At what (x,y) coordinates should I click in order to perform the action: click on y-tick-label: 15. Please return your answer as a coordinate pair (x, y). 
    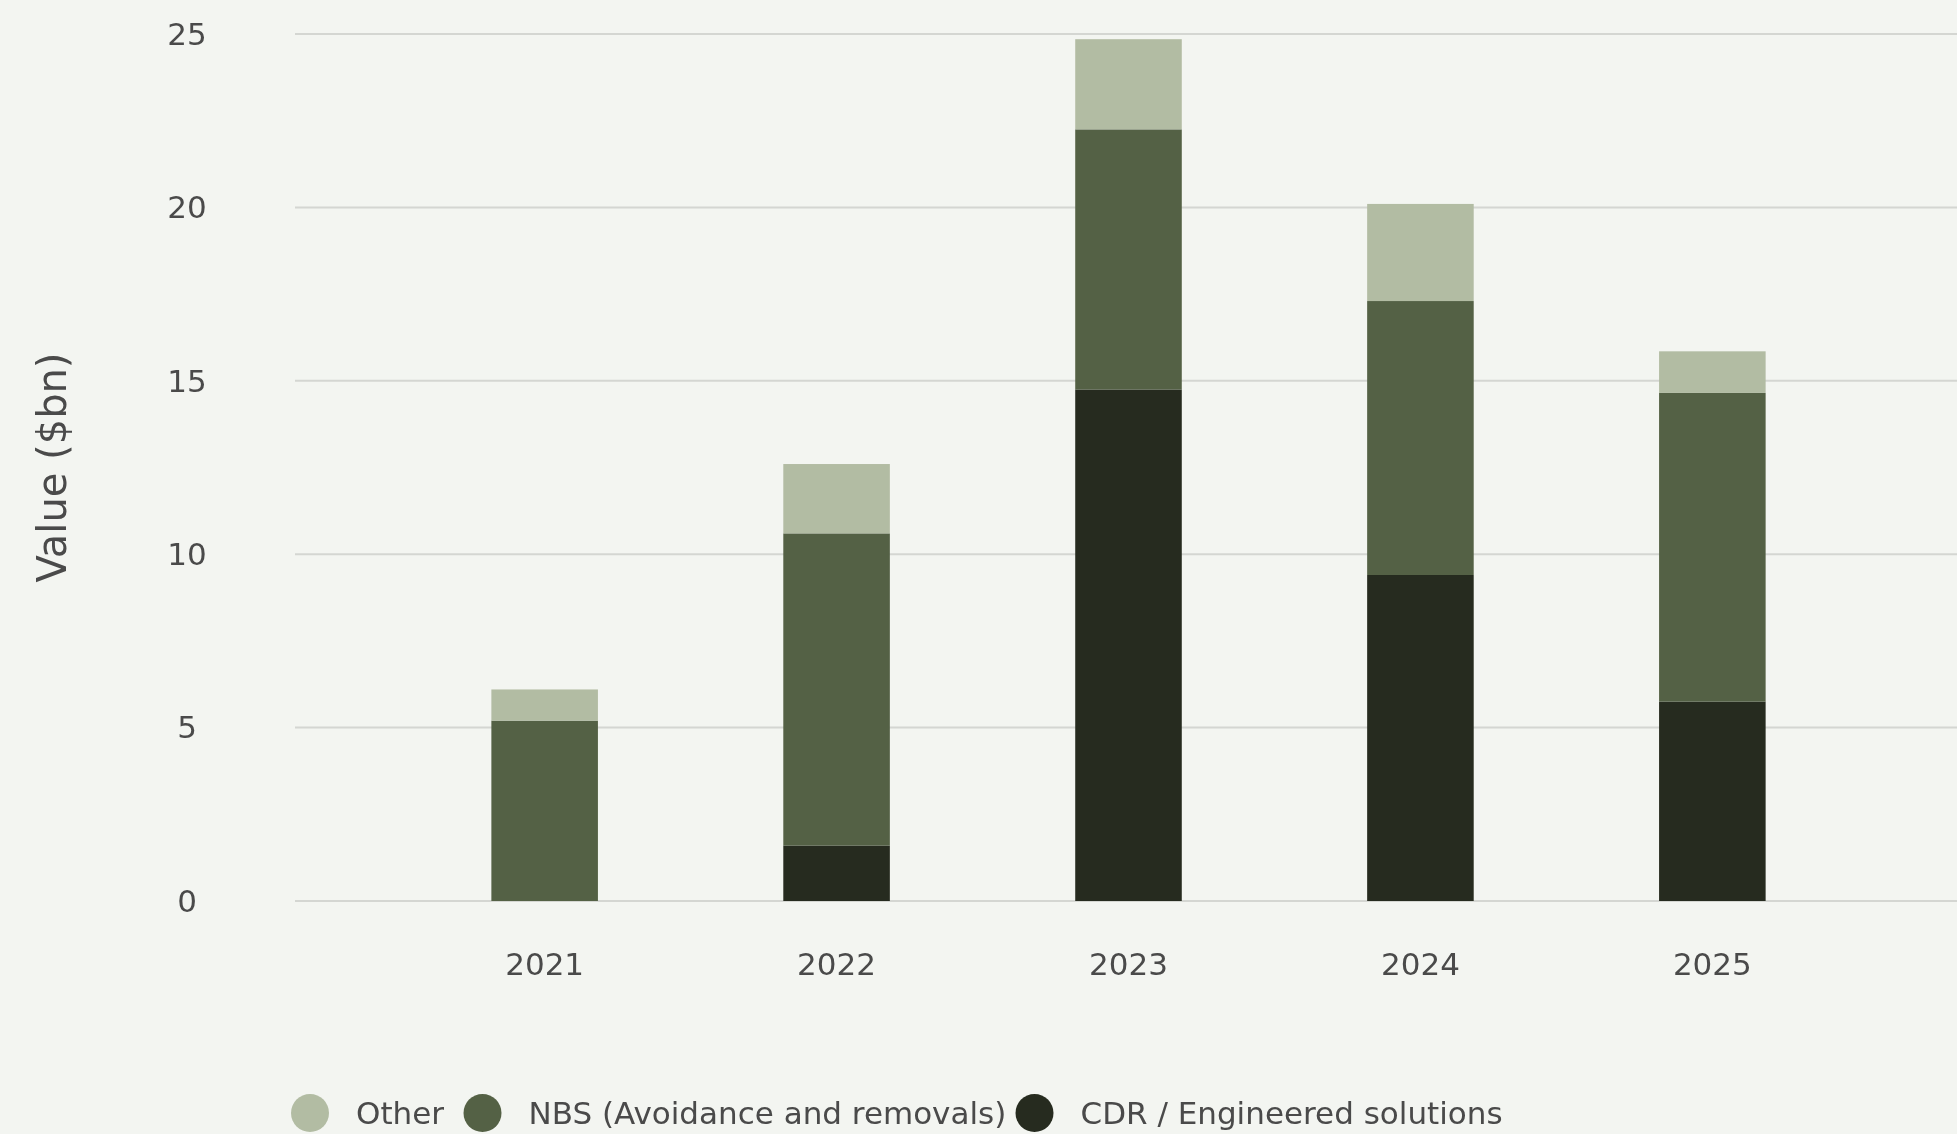
    Looking at the image, I should click on (187, 380).